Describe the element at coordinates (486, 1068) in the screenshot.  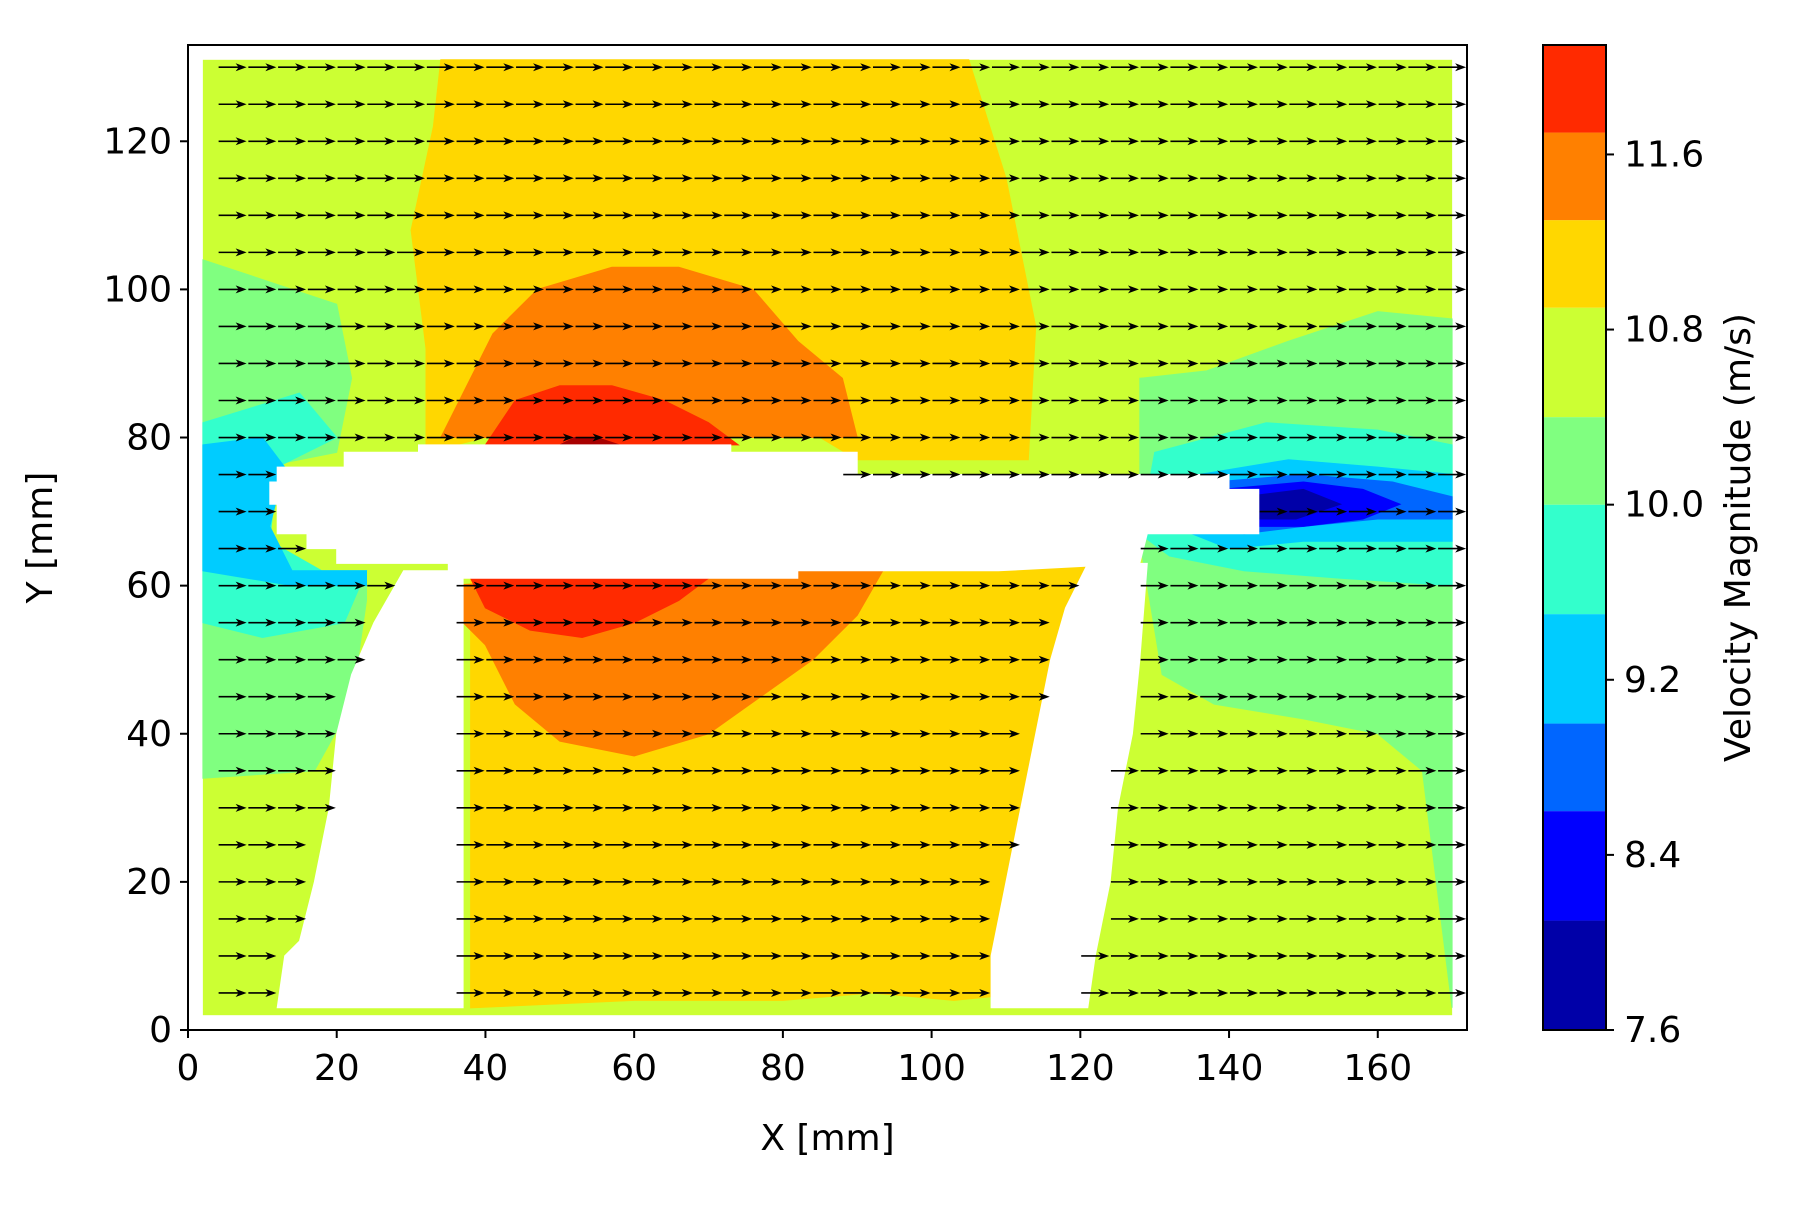
I see `x-tick-label: 40` at that location.